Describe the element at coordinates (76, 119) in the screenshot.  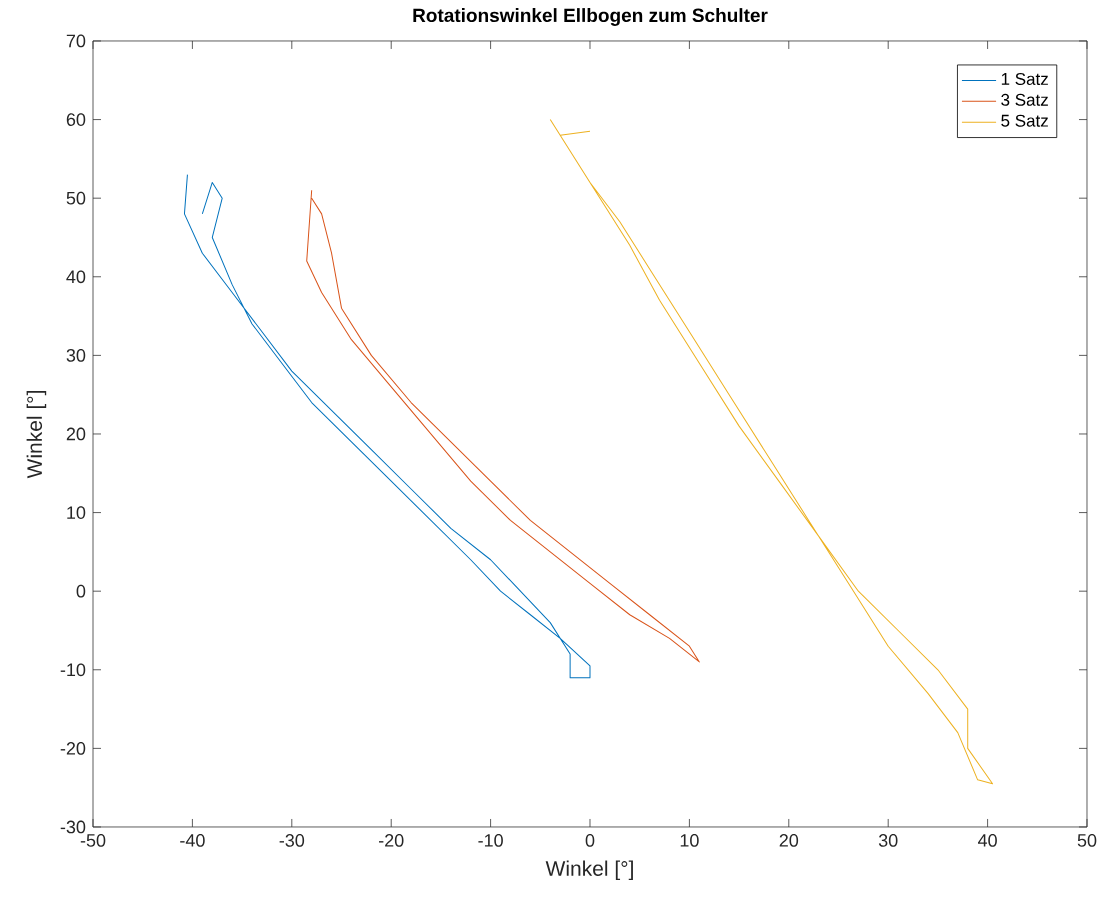
I see `y-tick-label: 60` at that location.